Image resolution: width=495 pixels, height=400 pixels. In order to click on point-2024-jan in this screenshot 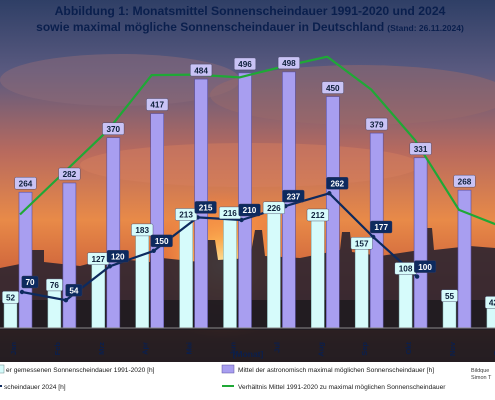, I will do `click(22, 292)`.